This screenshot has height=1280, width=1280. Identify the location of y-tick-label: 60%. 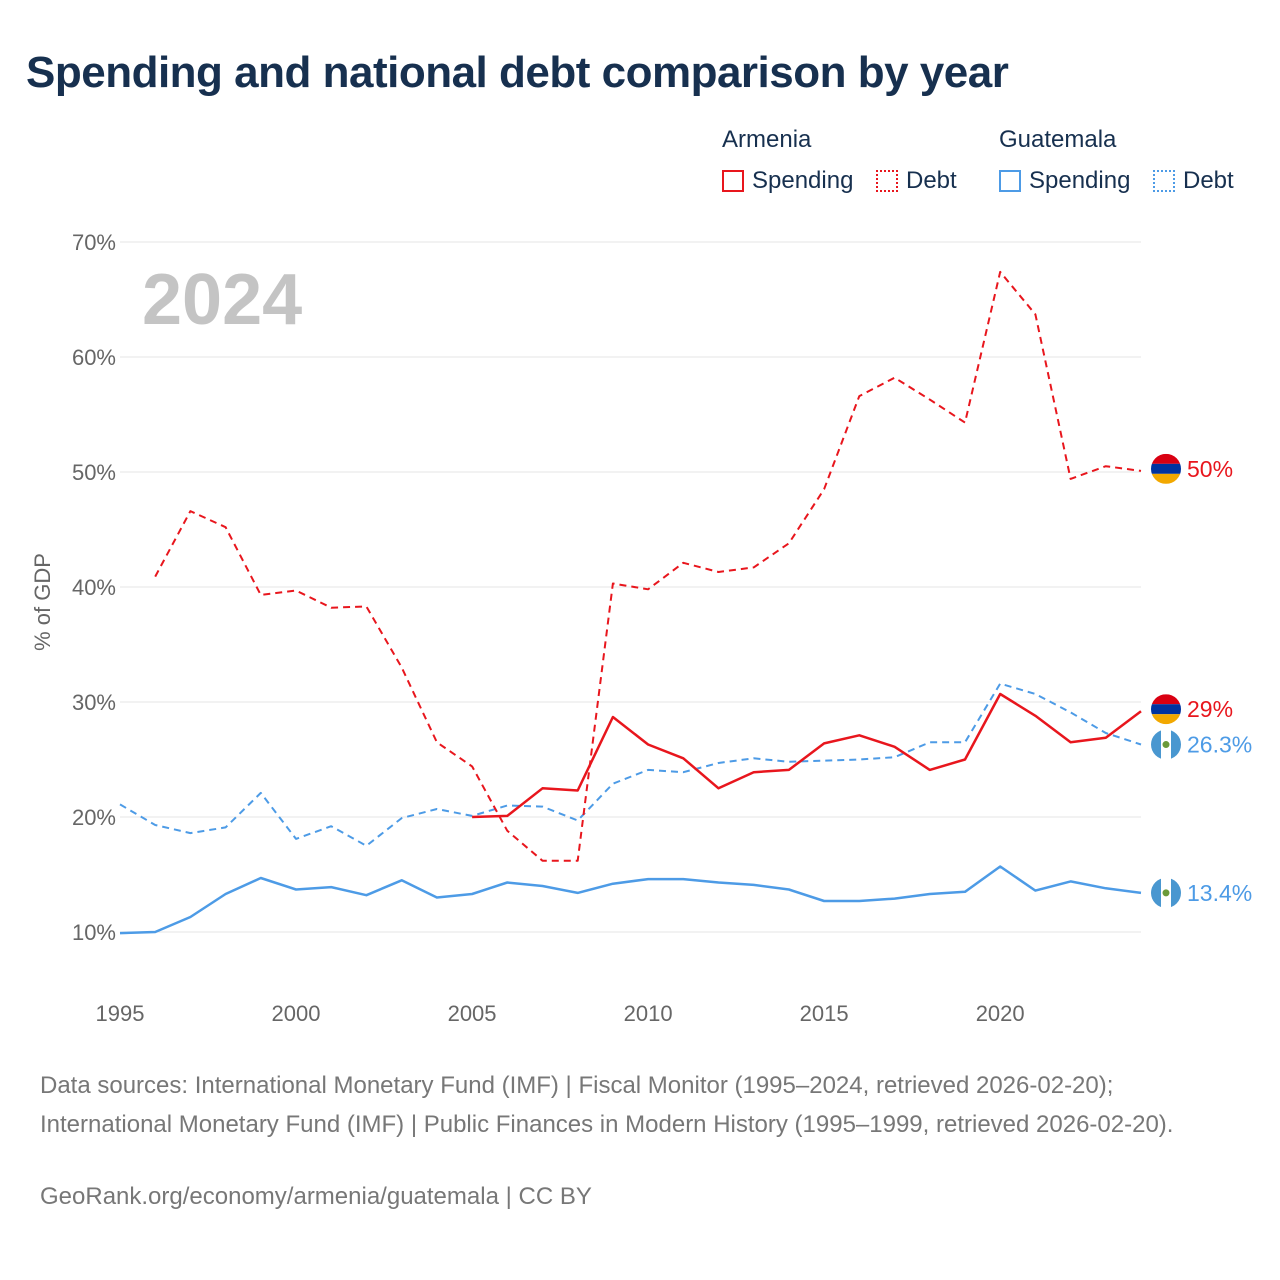
(94, 357).